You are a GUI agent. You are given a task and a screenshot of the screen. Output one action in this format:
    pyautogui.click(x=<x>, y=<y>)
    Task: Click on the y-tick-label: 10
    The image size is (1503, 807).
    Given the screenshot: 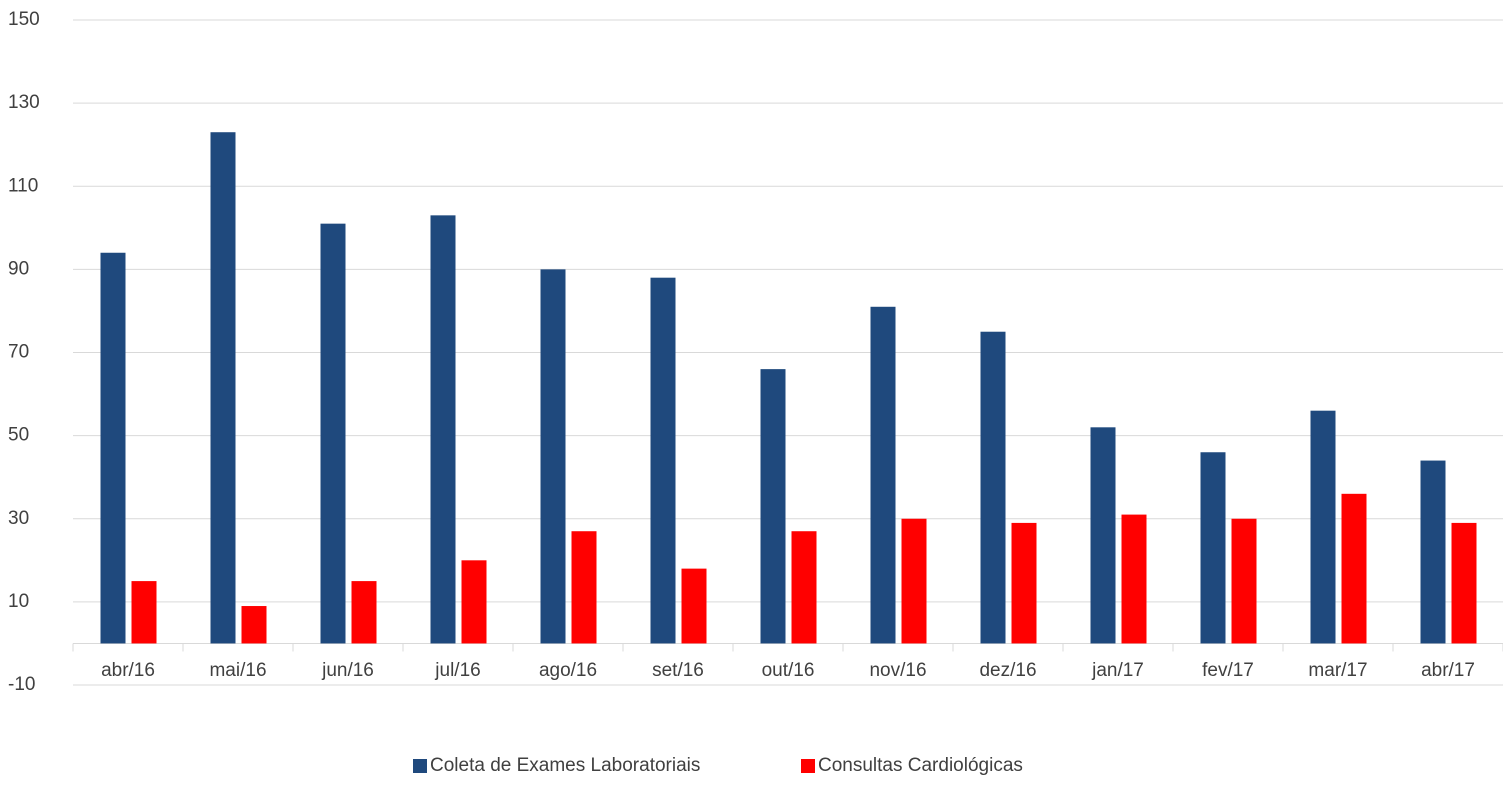 What is the action you would take?
    pyautogui.click(x=18, y=601)
    